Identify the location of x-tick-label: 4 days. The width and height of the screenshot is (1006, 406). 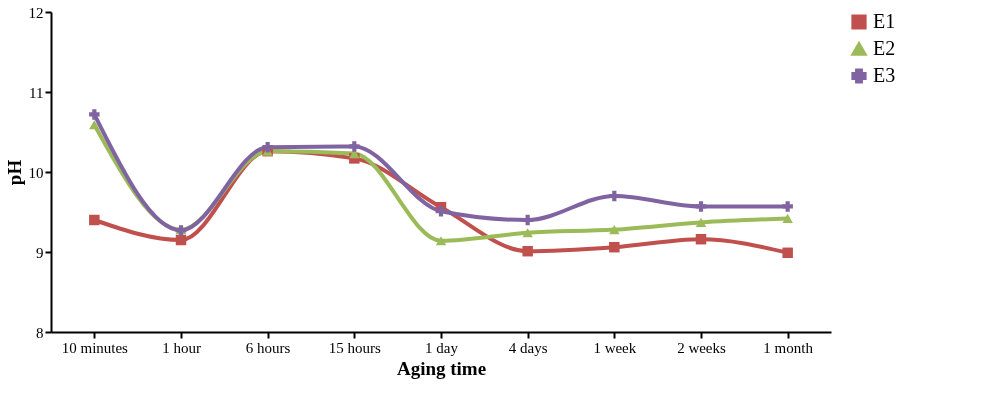
(528, 347).